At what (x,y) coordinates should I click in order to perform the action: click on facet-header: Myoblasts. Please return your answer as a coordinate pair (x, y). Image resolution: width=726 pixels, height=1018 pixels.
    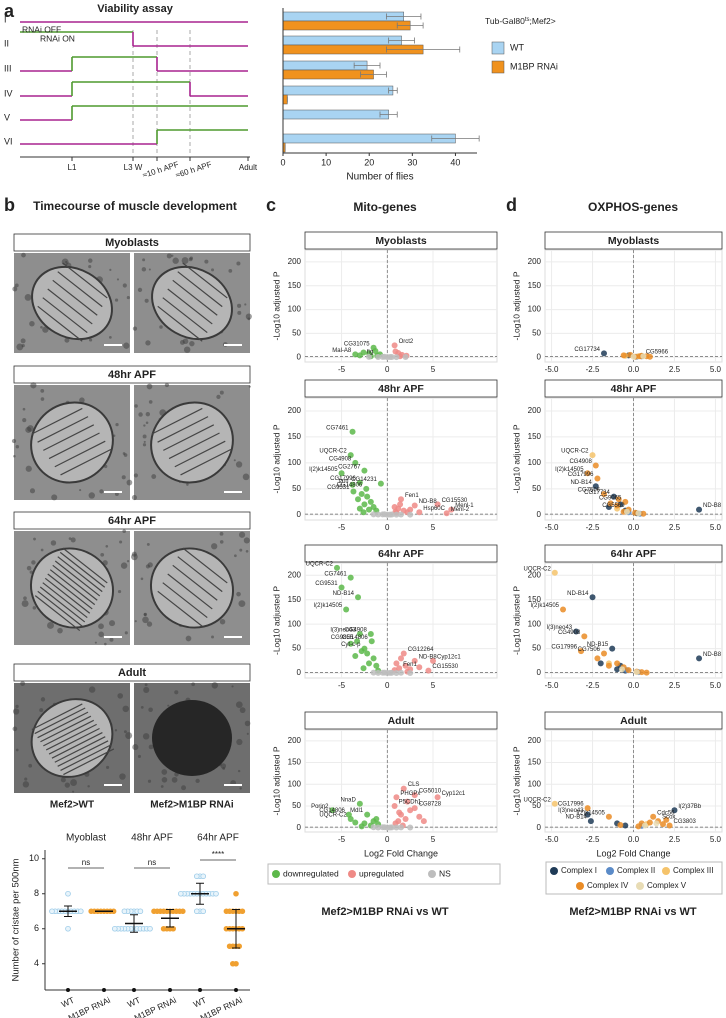
    Looking at the image, I should click on (401, 241).